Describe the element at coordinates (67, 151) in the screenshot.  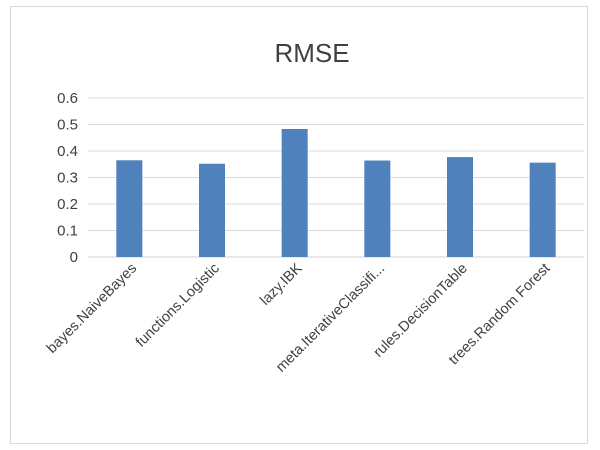
I see `y-tick-label: 0.4` at that location.